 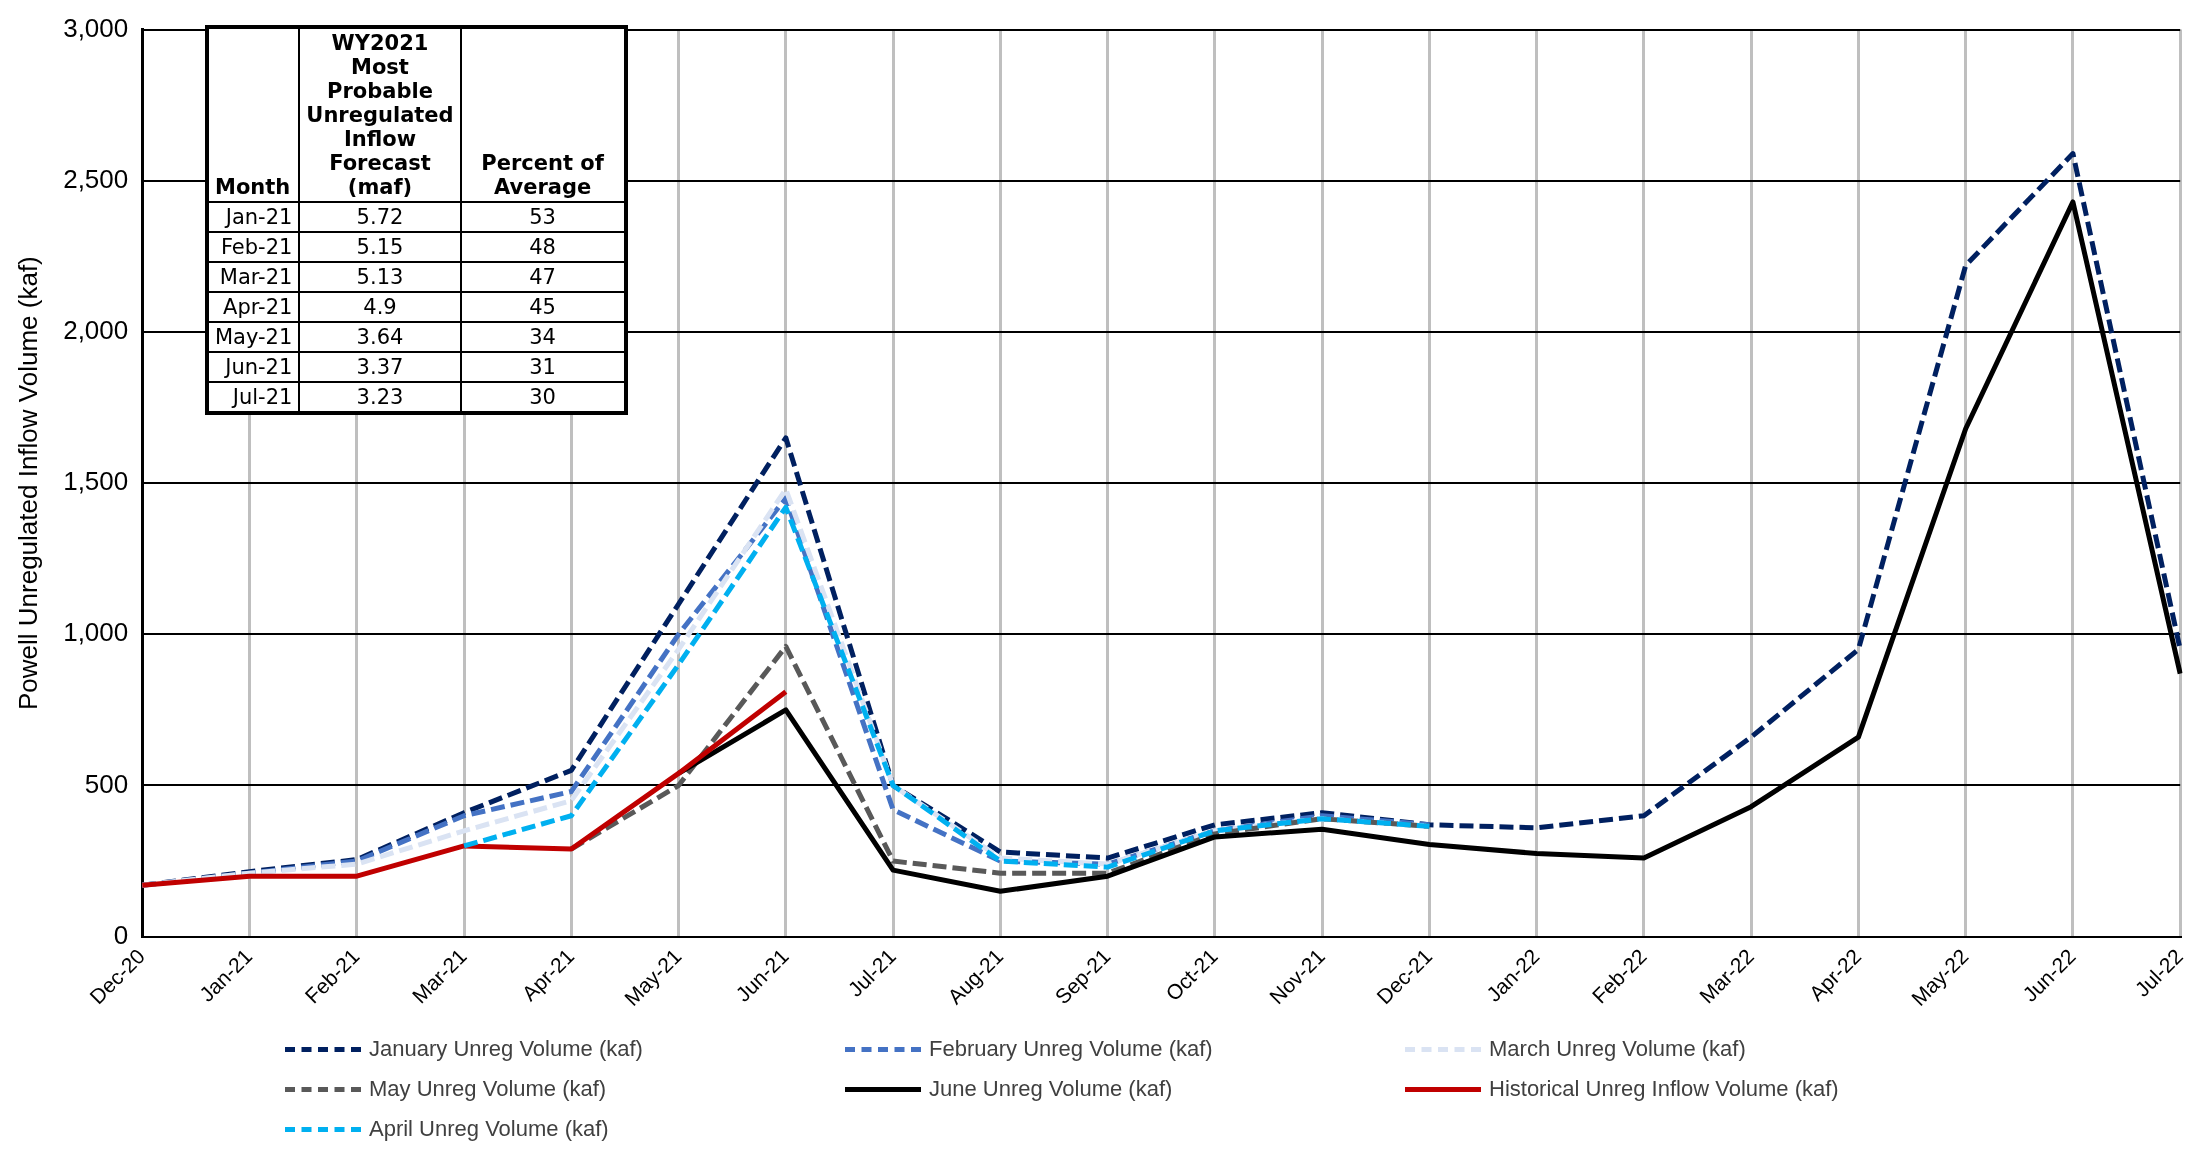 What do you see at coordinates (543, 217) in the screenshot?
I see `data-label: 53` at bounding box center [543, 217].